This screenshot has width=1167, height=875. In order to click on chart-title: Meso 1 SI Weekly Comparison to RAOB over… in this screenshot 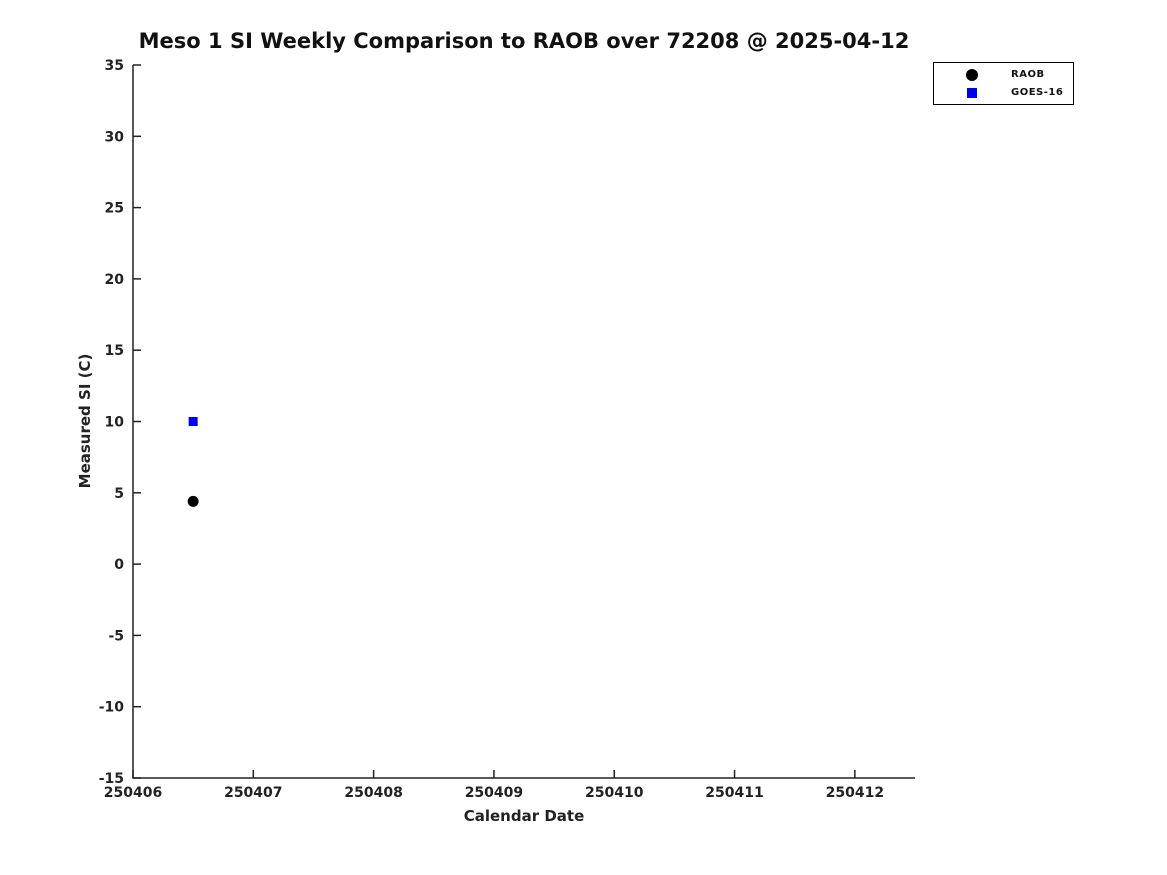, I will do `click(524, 41)`.